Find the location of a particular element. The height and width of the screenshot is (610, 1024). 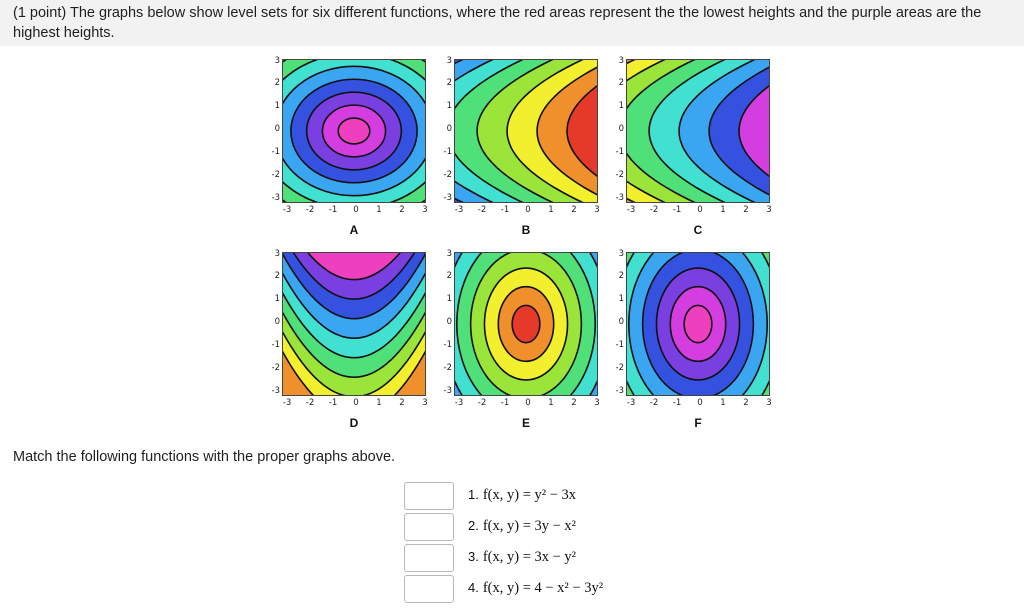

function-number: 1. is located at coordinates (473, 494).